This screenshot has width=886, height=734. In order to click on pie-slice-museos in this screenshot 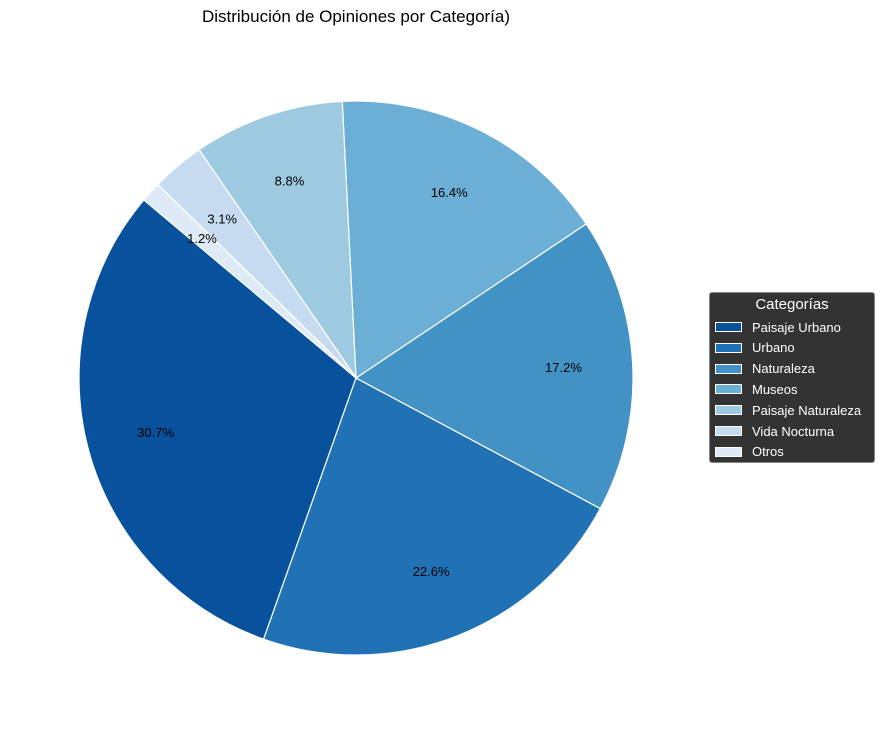, I will do `click(464, 240)`.